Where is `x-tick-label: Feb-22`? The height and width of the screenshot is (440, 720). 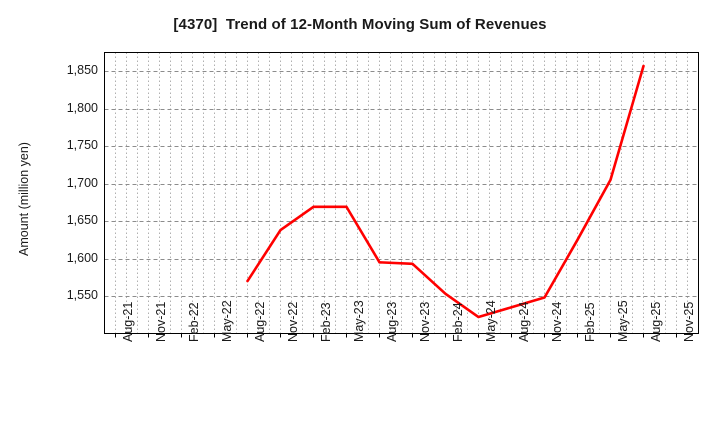
x-tick-label: Feb-22 is located at coordinates (193, 321).